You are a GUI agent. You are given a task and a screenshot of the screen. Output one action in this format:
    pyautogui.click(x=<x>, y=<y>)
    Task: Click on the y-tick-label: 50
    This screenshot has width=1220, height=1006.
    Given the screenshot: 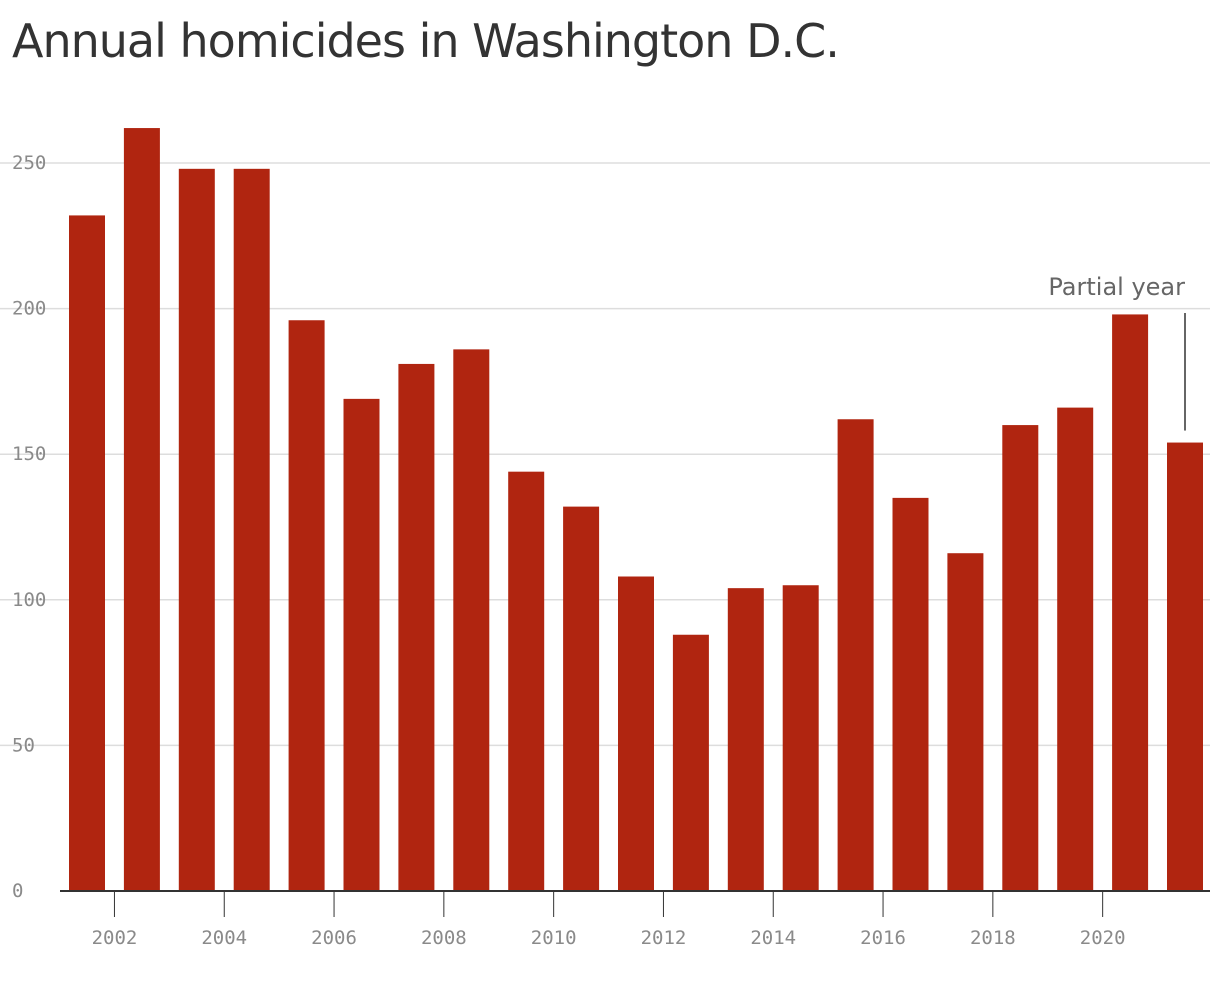 What is the action you would take?
    pyautogui.click(x=23, y=745)
    